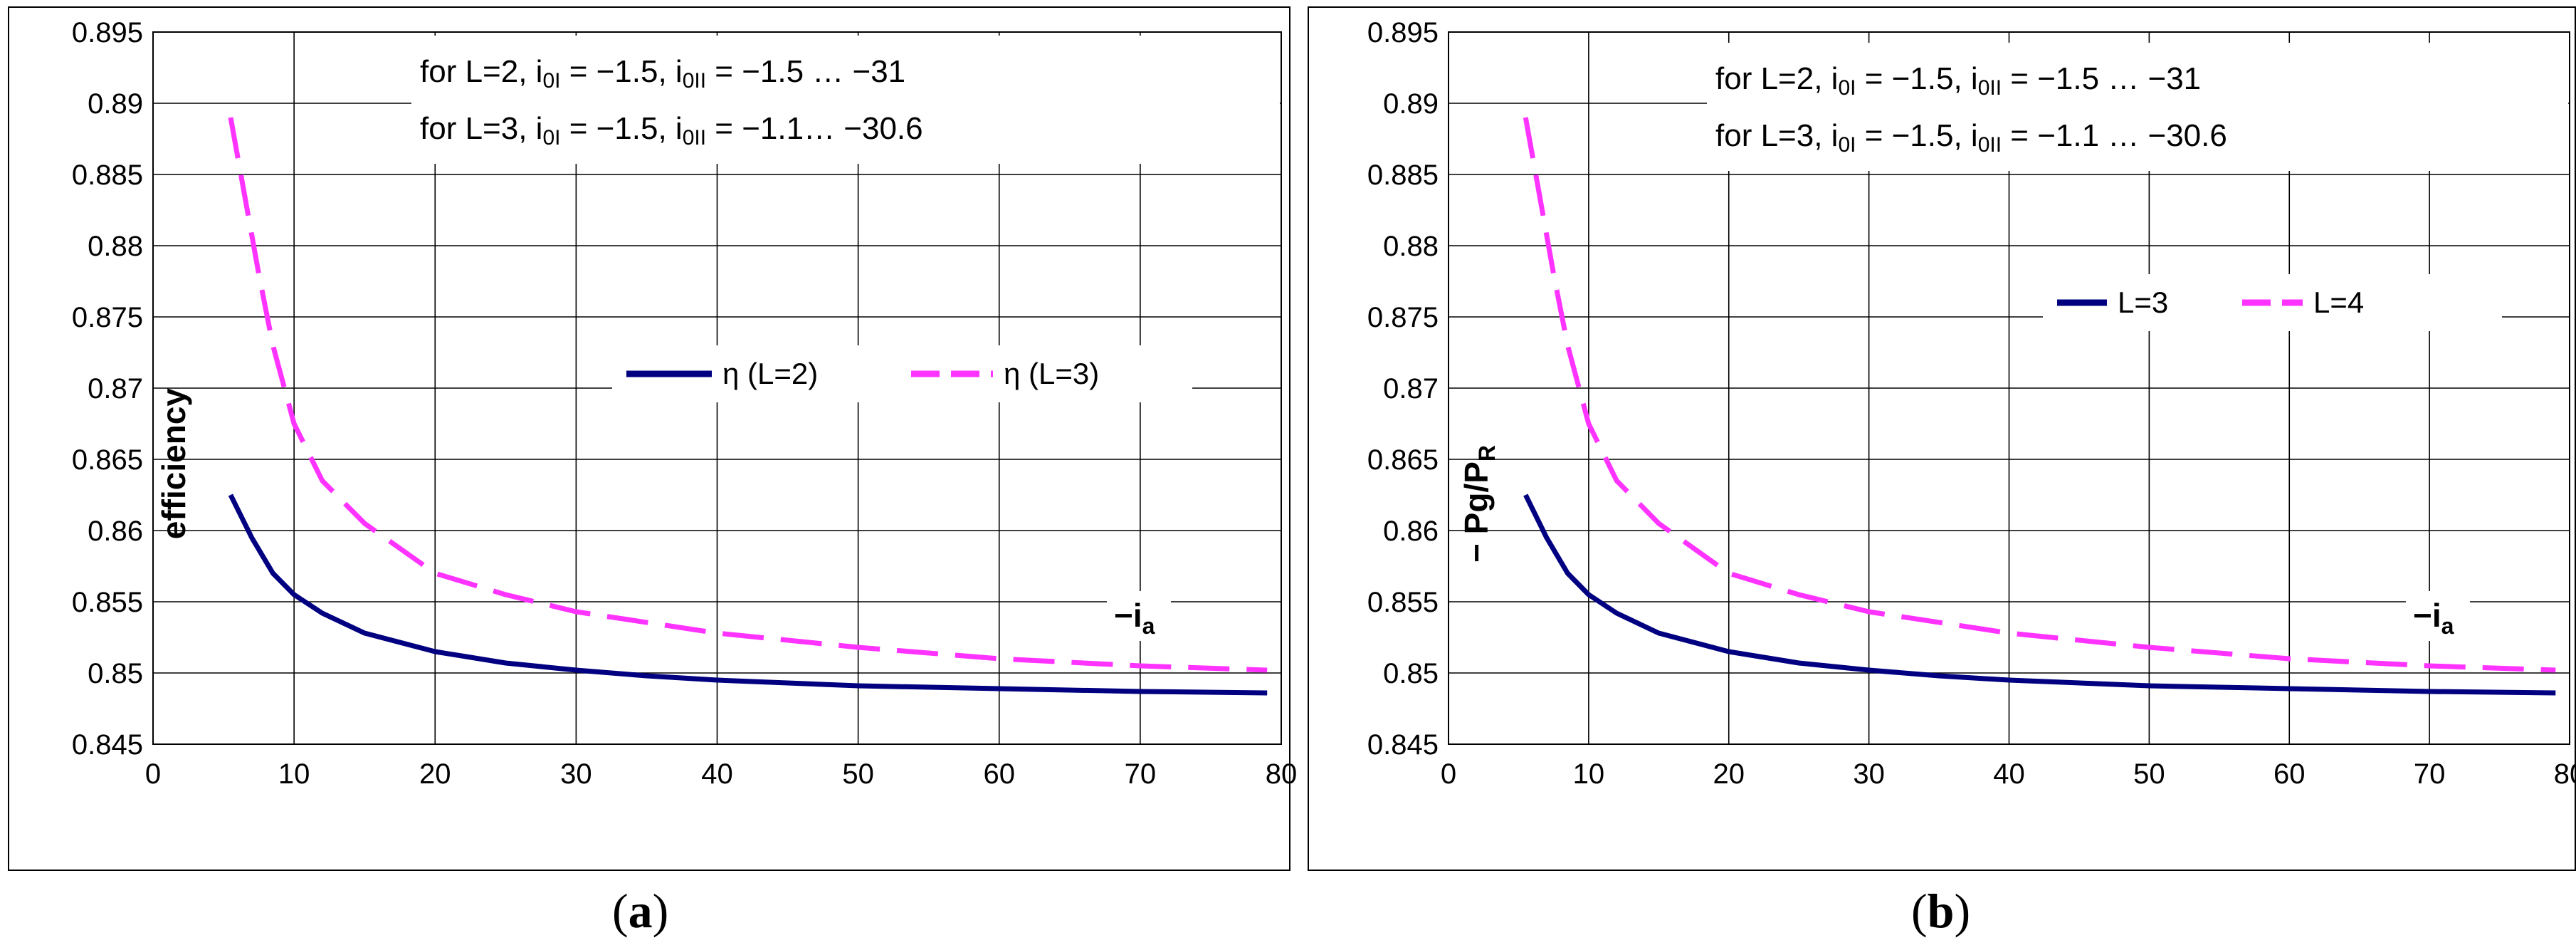 This screenshot has height=950, width=2576. Describe the element at coordinates (107, 460) in the screenshot. I see `chart-a-ytick-label: 0.865` at that location.